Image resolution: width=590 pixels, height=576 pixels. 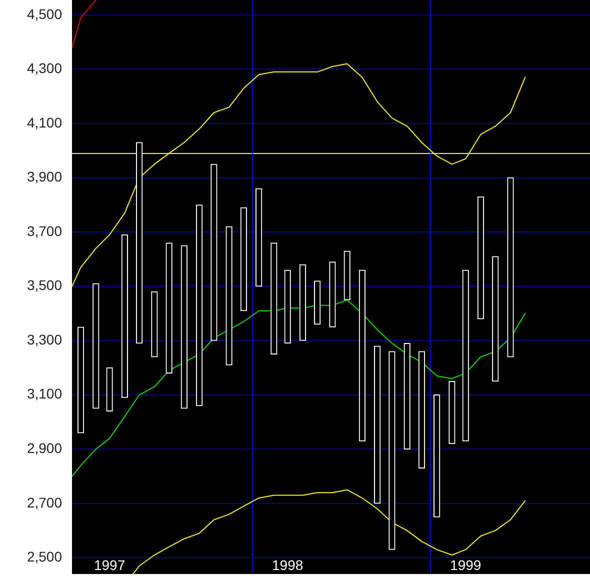 What do you see at coordinates (44, 176) in the screenshot?
I see `y-tick-label: 3,900` at bounding box center [44, 176].